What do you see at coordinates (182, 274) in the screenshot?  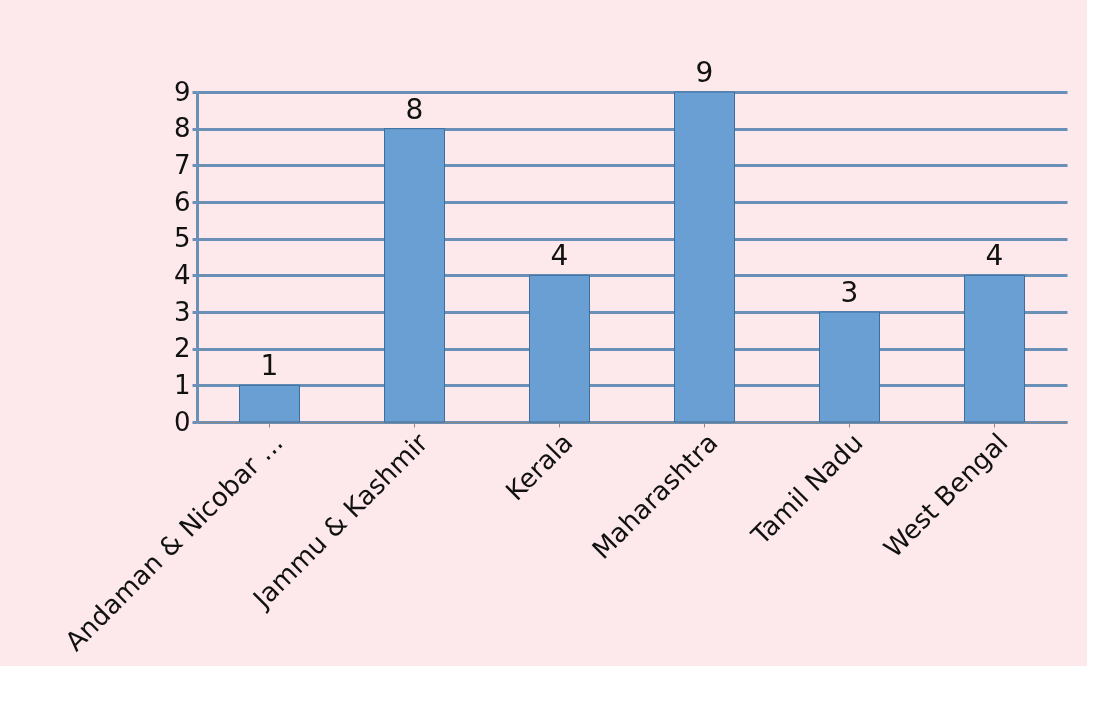 I see `y-tick-label: 4` at bounding box center [182, 274].